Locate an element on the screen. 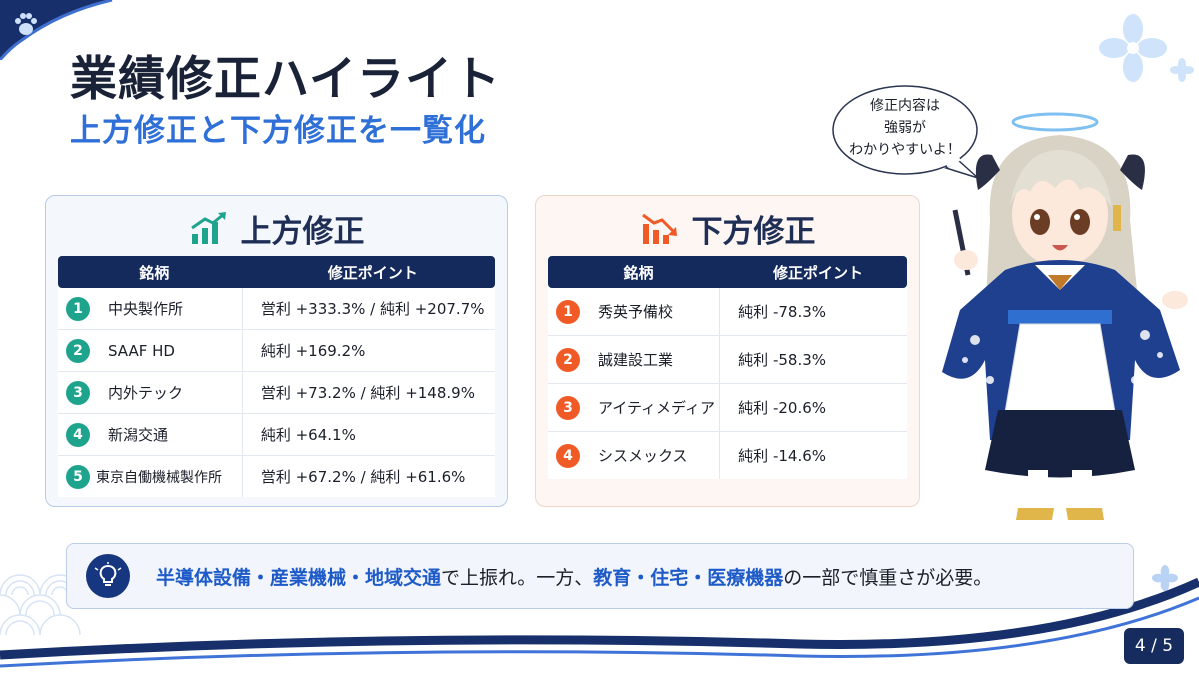 This screenshot has height=675, width=1199. downward-heading: 下方修正 is located at coordinates (753, 231).